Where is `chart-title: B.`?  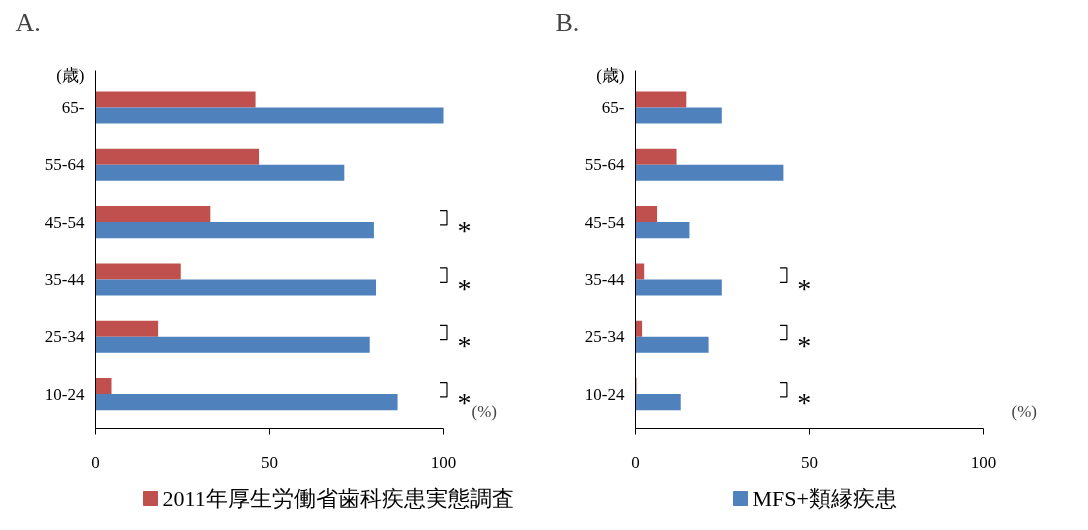
chart-title: B. is located at coordinates (567, 22).